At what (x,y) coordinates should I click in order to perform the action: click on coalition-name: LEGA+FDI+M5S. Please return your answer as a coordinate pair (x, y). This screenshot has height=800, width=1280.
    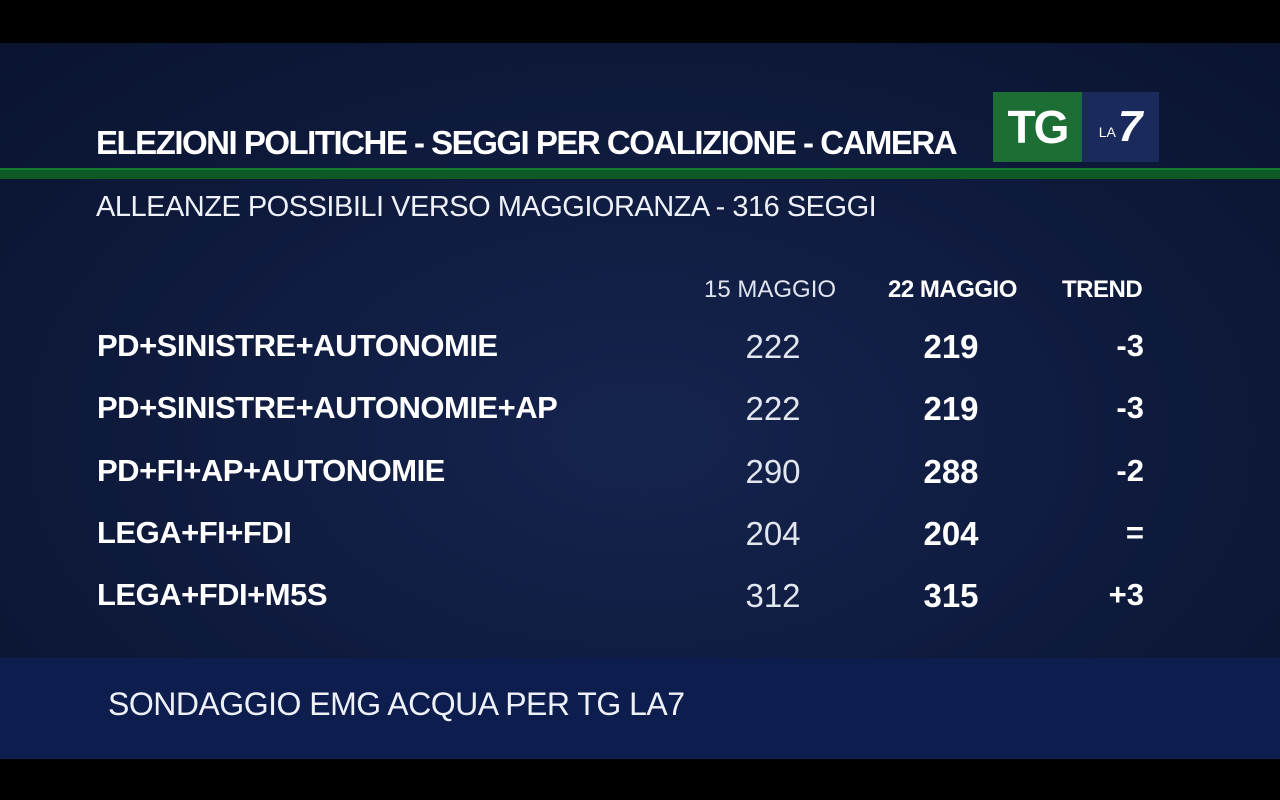
    Looking at the image, I should click on (212, 594).